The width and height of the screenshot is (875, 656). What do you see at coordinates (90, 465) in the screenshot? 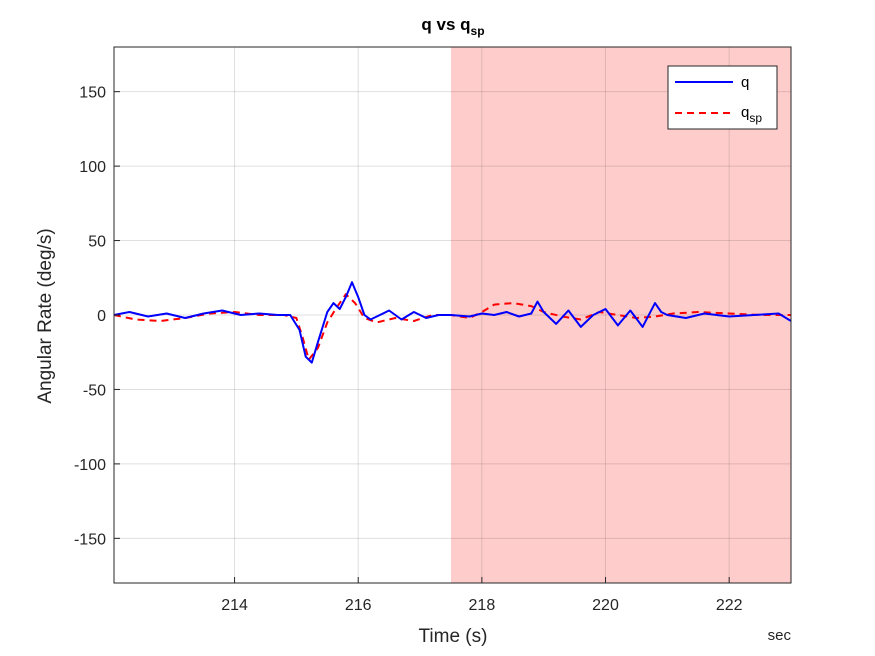
I see `y-tick-label: -100` at bounding box center [90, 465].